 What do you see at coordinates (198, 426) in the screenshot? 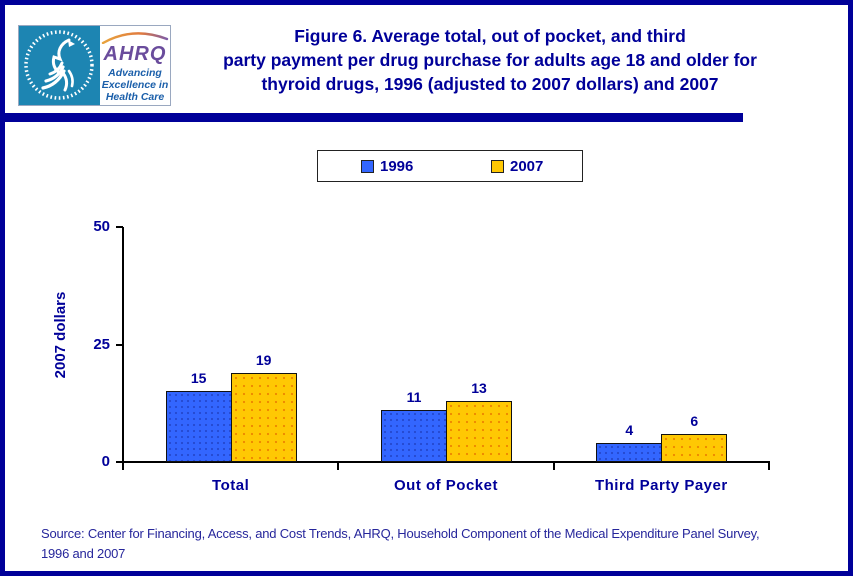
I see `bar-1996-total` at bounding box center [198, 426].